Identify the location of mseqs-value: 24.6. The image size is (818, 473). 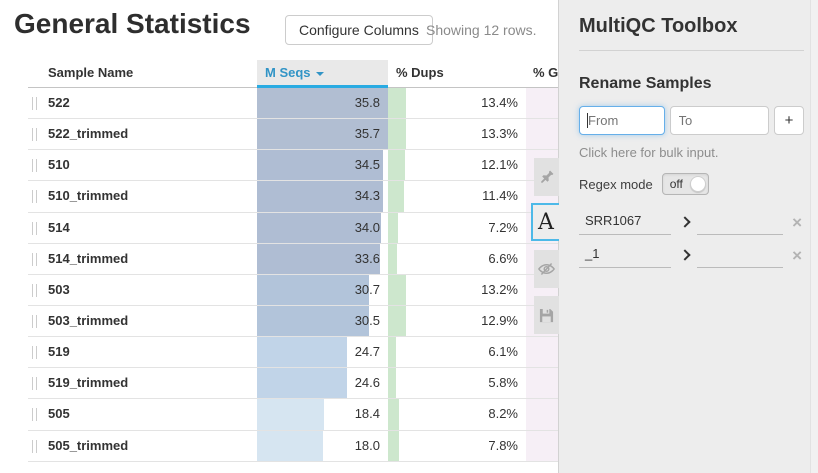
(367, 383).